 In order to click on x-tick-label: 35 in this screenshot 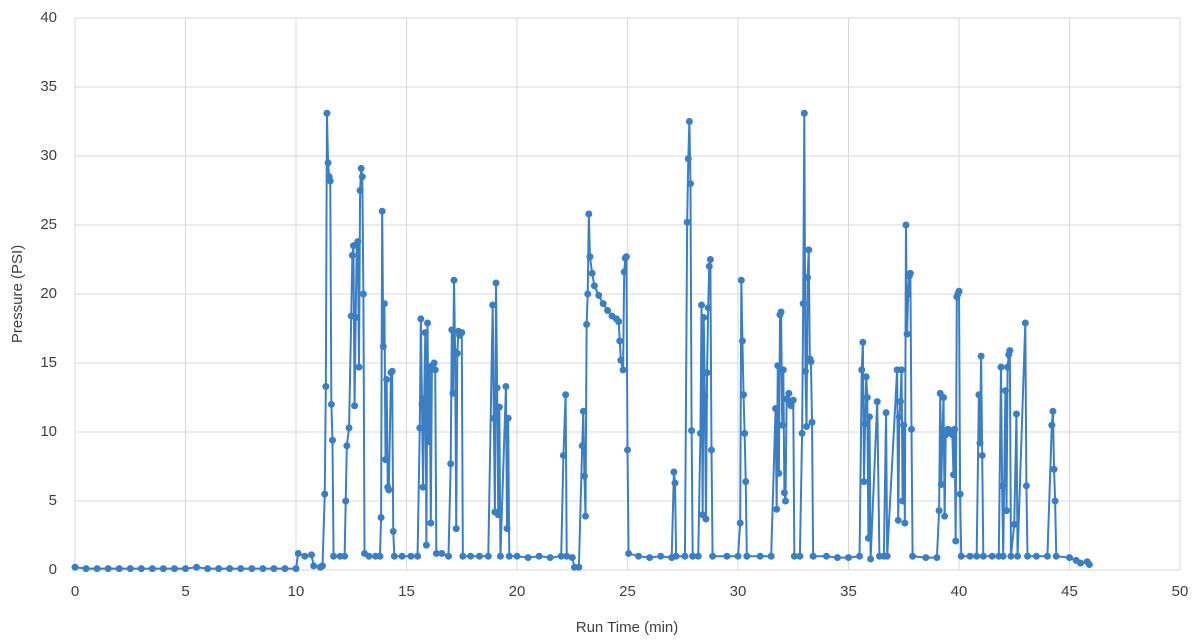, I will do `click(848, 591)`.